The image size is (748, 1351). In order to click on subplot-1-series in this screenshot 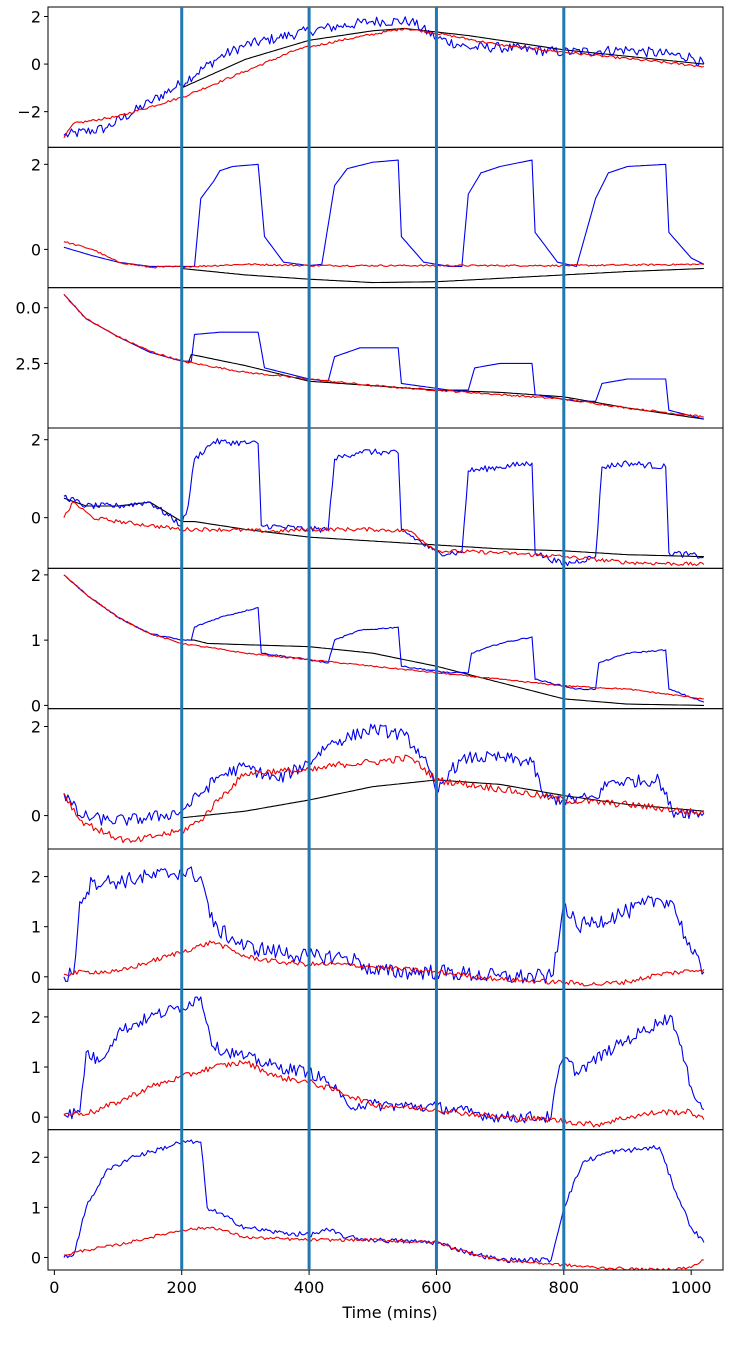, I will do `click(384, 77)`.